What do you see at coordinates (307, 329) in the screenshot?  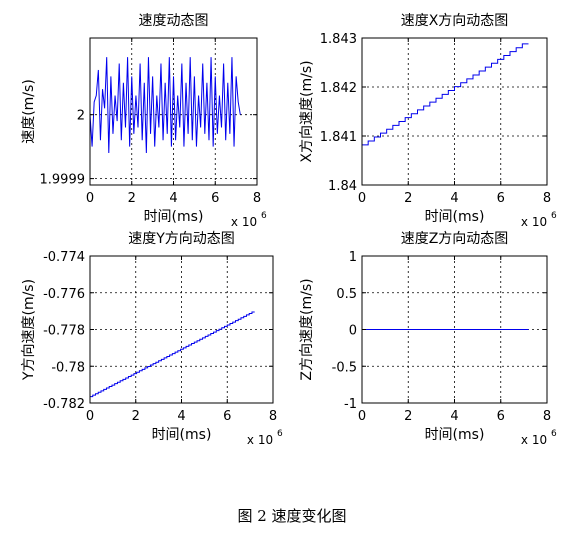 I see `y-axis-label: Z方向速度(m/s)` at bounding box center [307, 329].